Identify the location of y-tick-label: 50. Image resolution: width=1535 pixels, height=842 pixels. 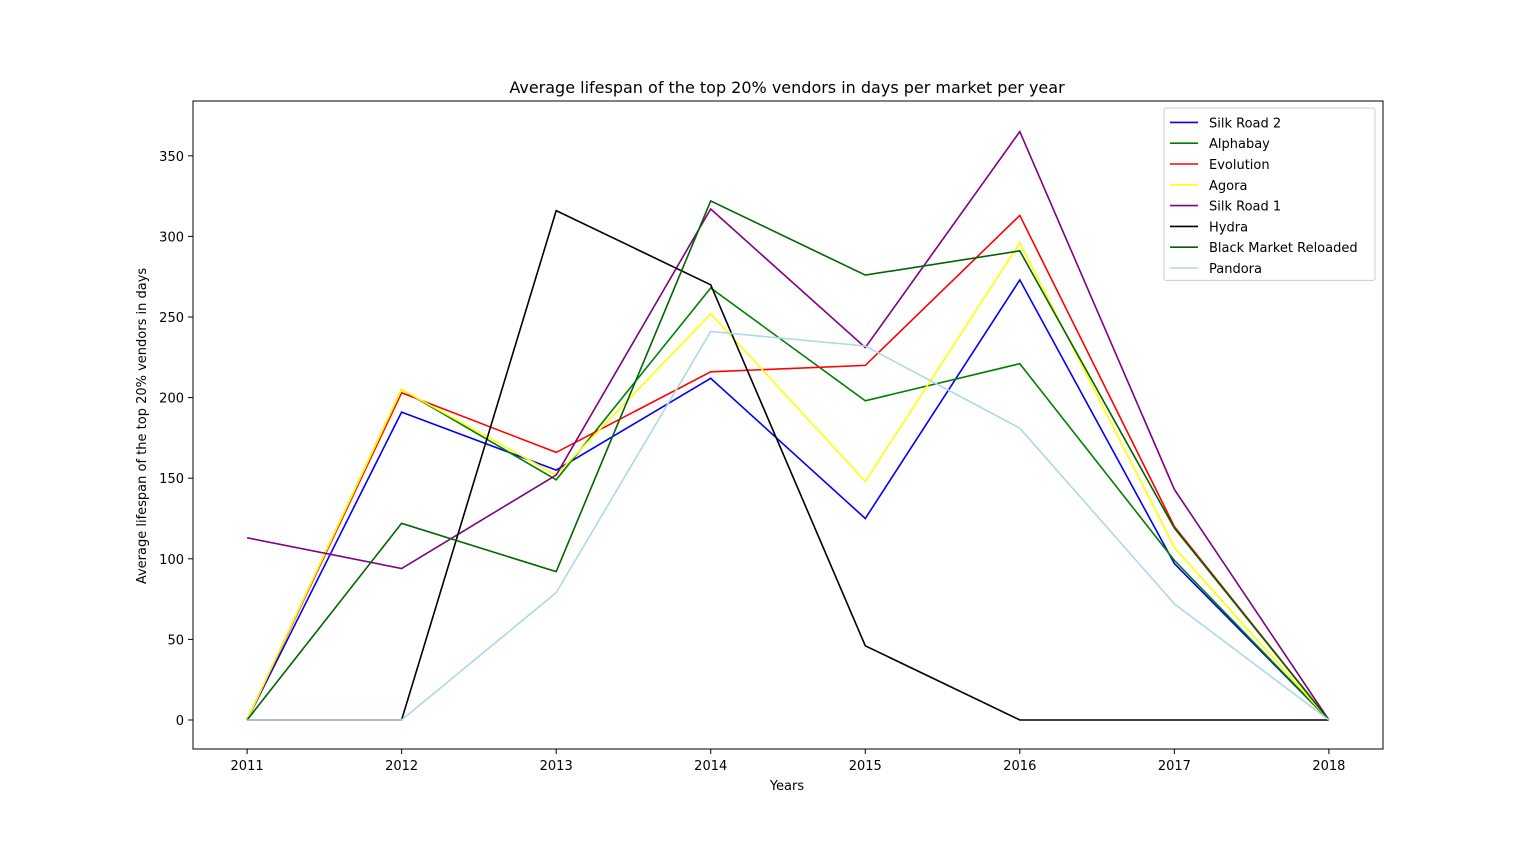
(175, 640).